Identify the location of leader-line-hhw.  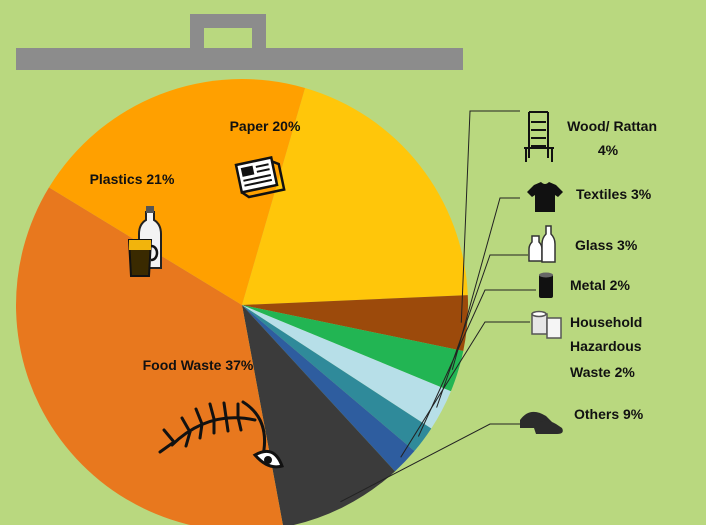
(465, 389).